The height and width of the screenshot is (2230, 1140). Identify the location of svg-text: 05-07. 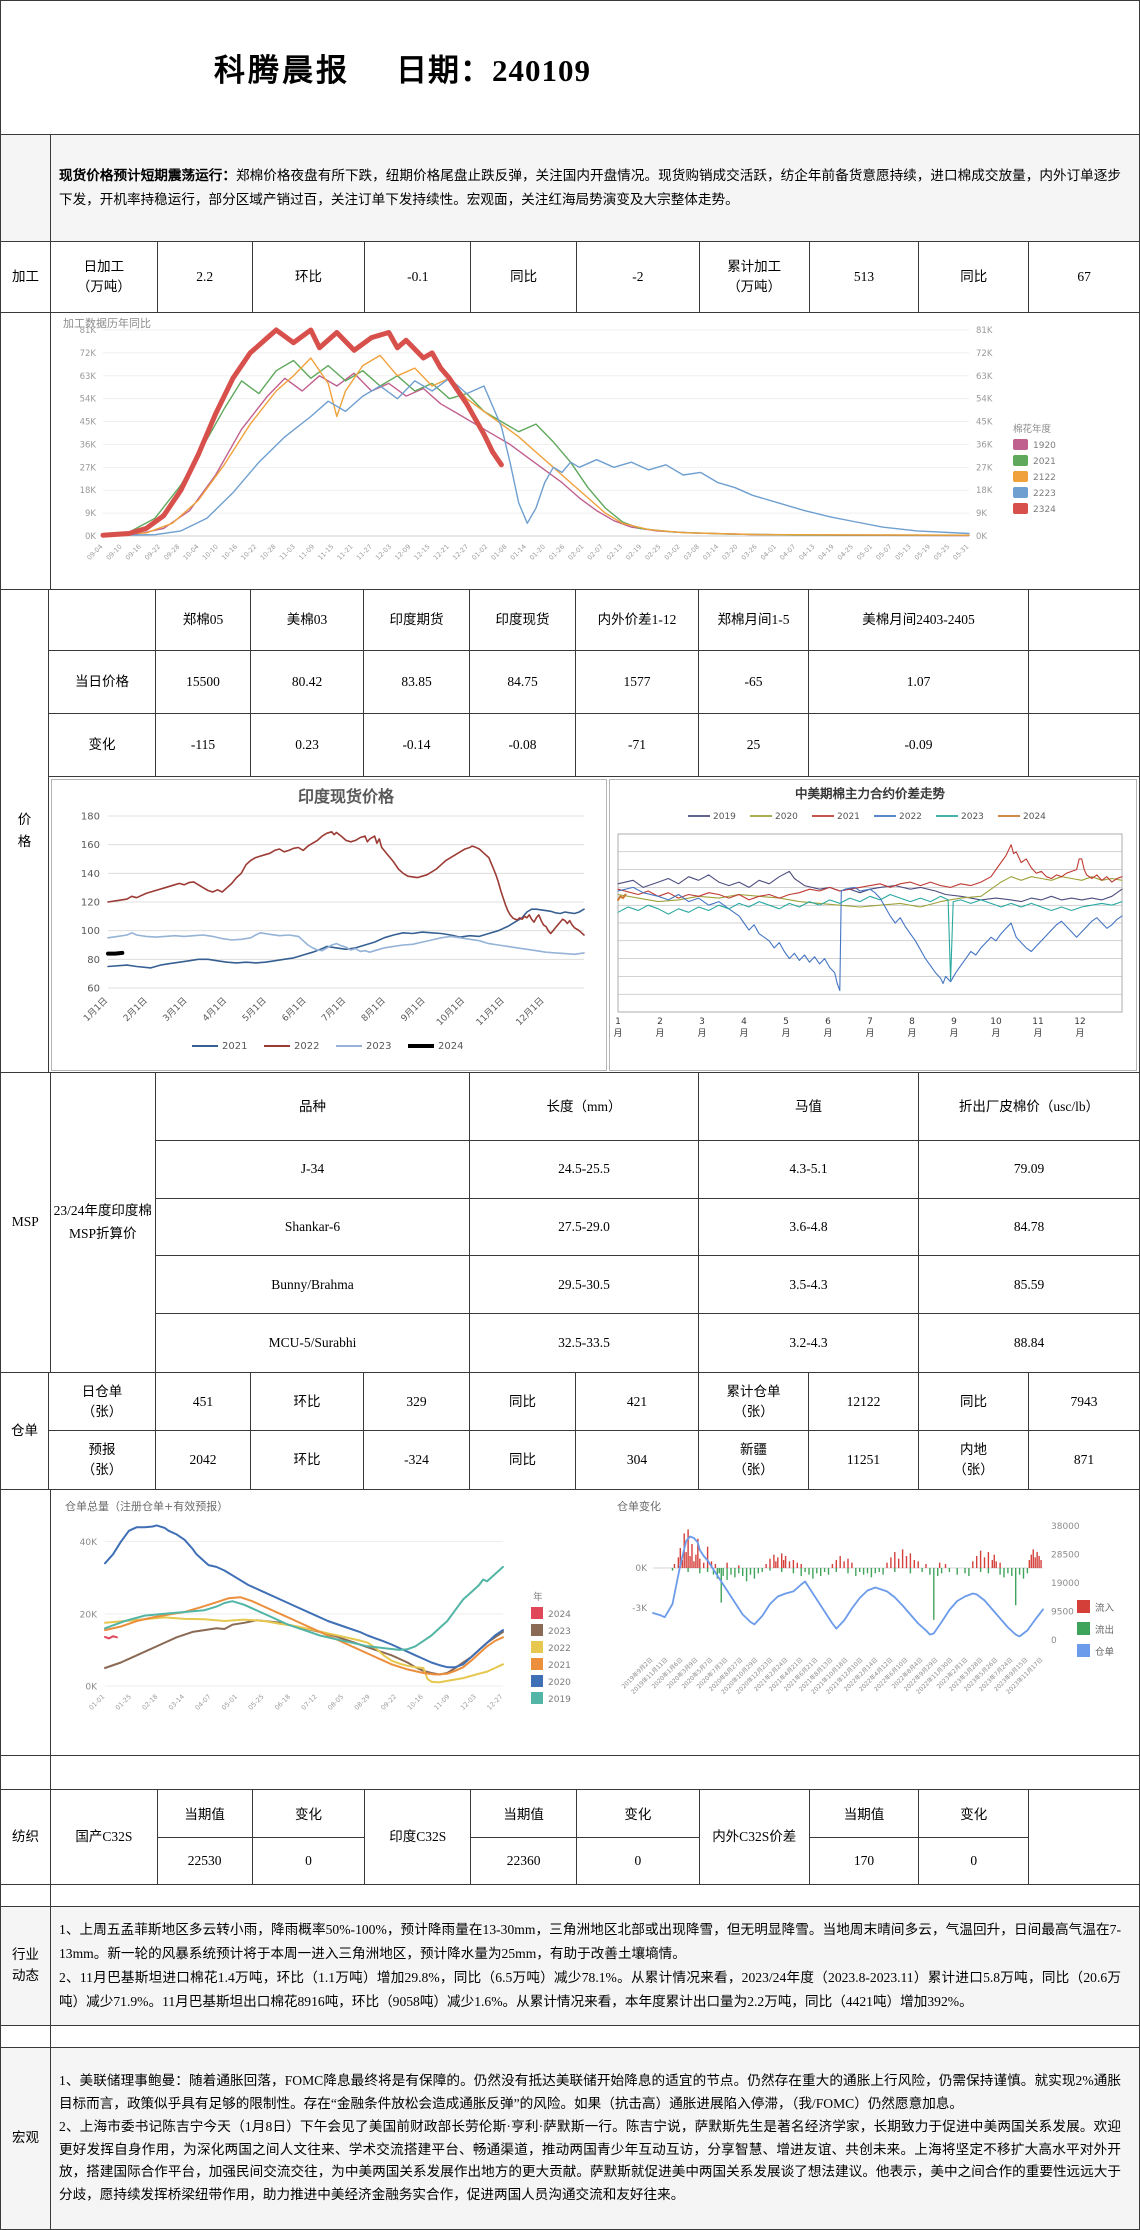
(883, 552).